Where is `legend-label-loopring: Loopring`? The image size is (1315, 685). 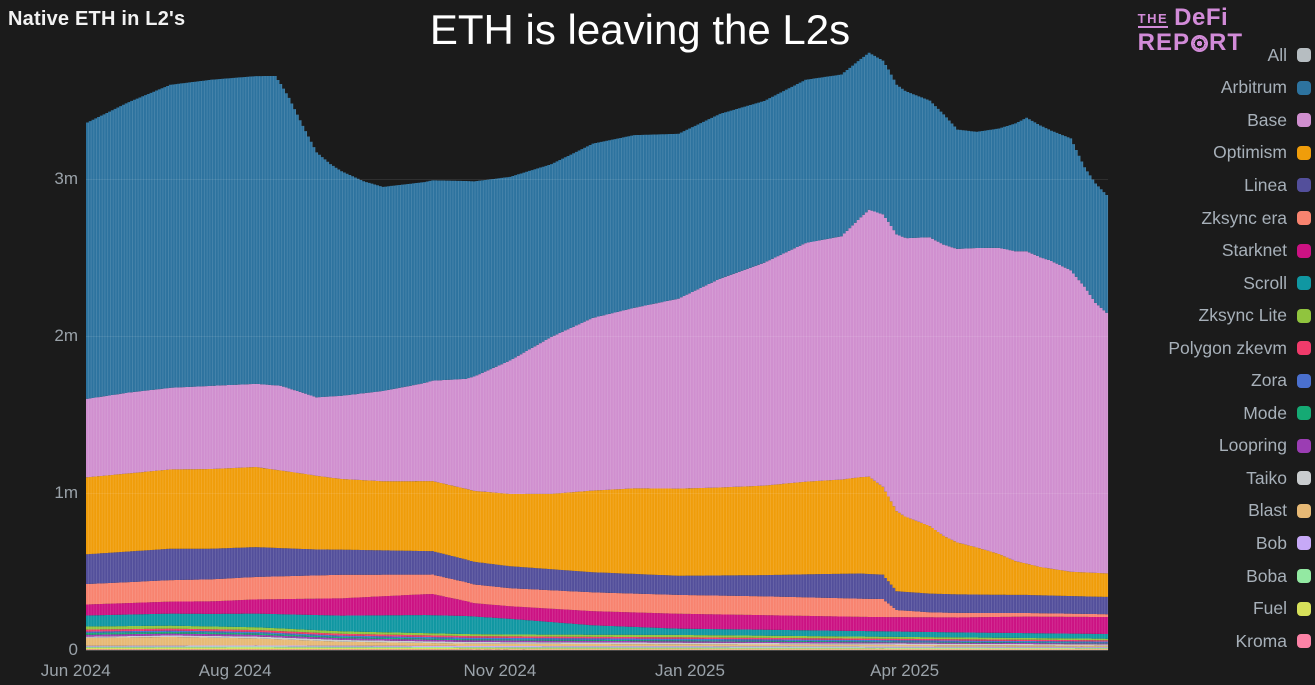 legend-label-loopring: Loopring is located at coordinates (1252, 445).